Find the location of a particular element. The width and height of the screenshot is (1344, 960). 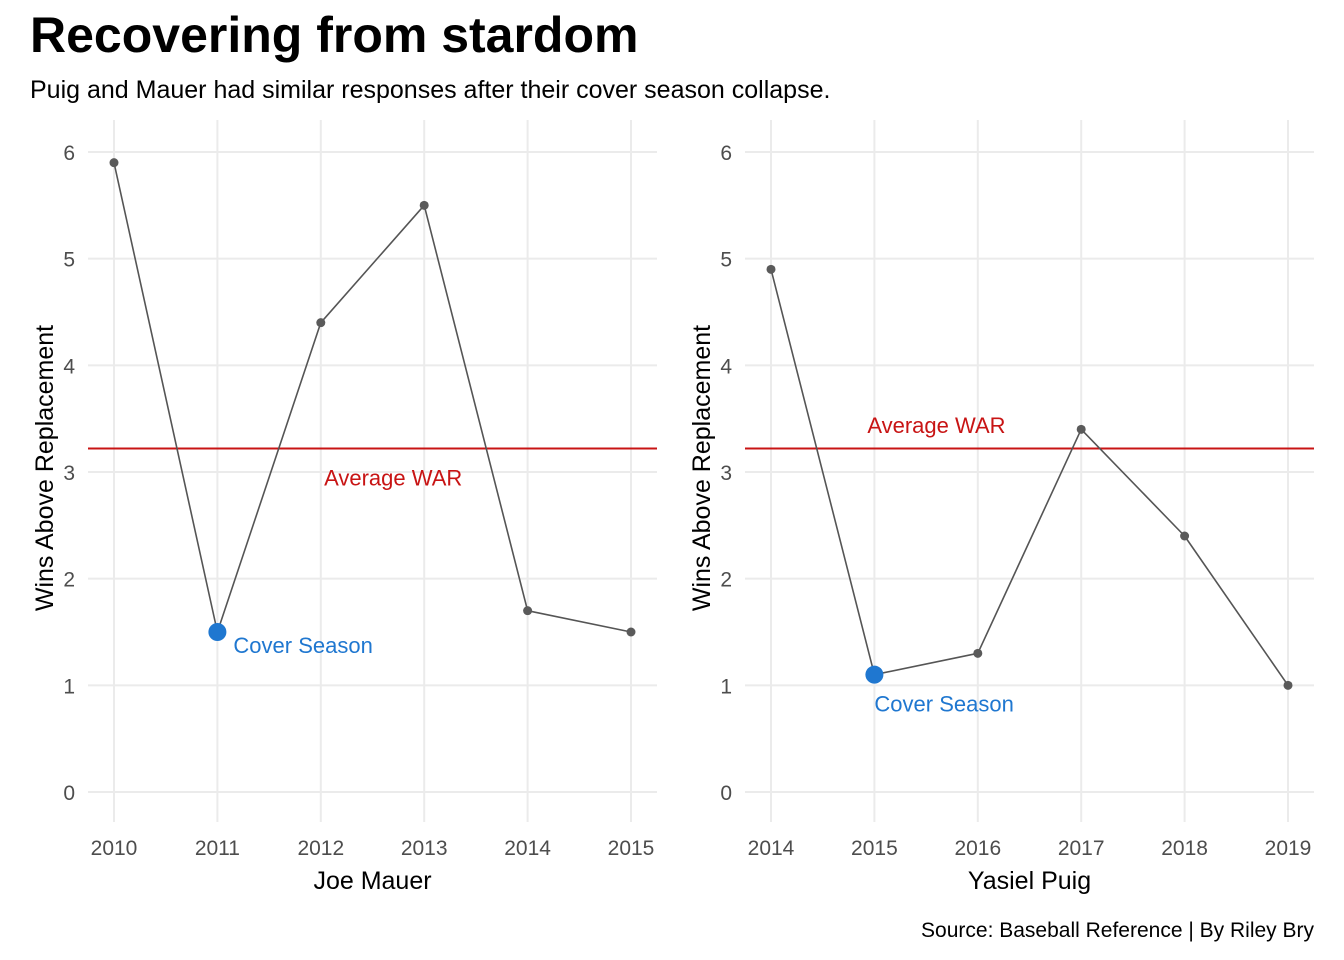

x-tick-label: 2016 is located at coordinates (977, 848).